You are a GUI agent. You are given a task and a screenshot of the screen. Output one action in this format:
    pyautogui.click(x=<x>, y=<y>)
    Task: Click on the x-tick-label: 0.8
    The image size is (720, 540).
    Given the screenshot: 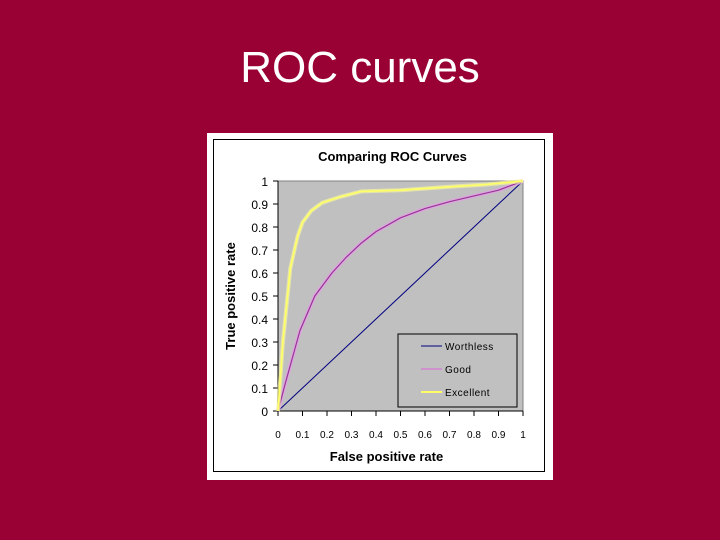 What is the action you would take?
    pyautogui.click(x=474, y=435)
    